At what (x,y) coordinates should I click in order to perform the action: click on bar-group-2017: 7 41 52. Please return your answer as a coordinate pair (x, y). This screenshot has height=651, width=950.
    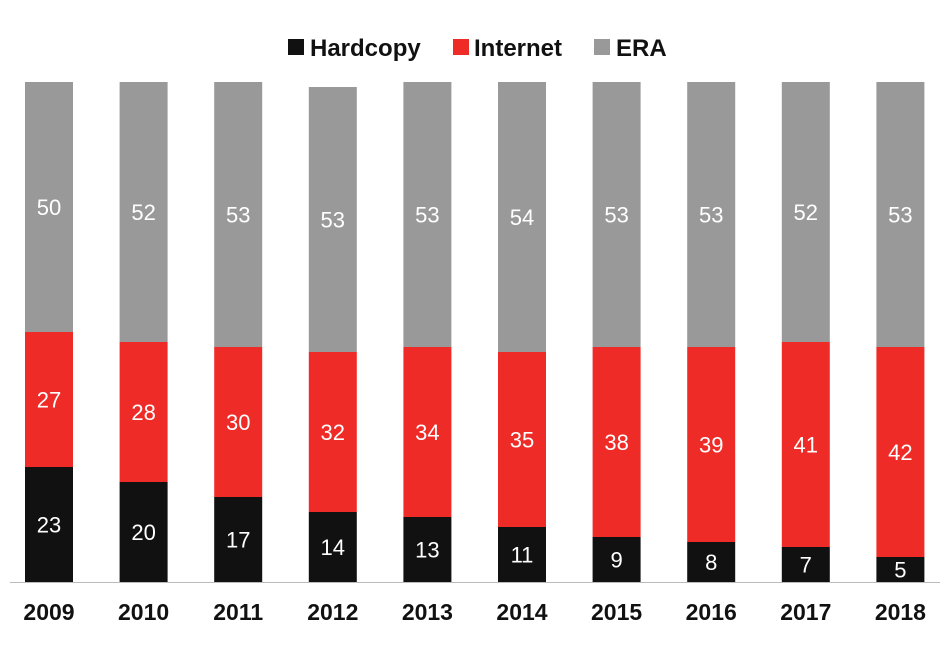
    Looking at the image, I should click on (805, 332).